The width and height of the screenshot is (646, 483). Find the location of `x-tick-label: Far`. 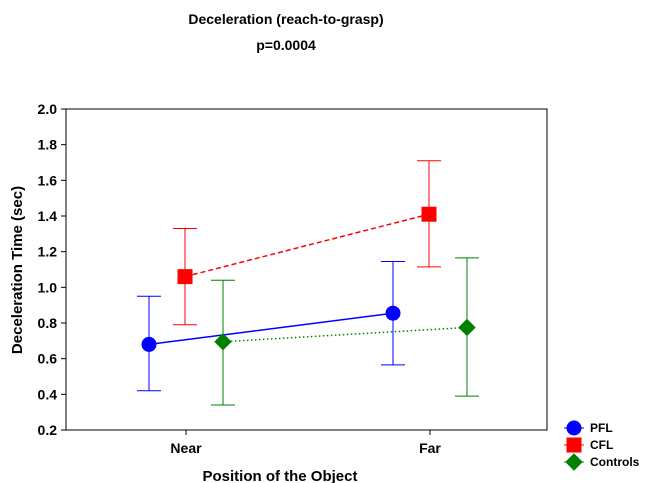

x-tick-label: Far is located at coordinates (430, 448).